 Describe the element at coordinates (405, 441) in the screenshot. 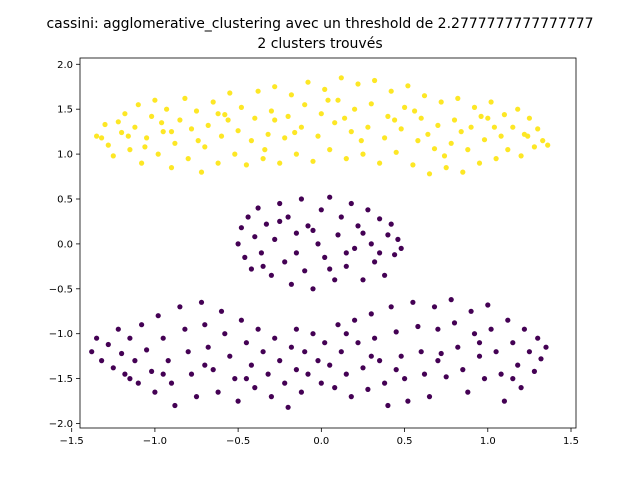

I see `x-tick-label: 0.5` at that location.